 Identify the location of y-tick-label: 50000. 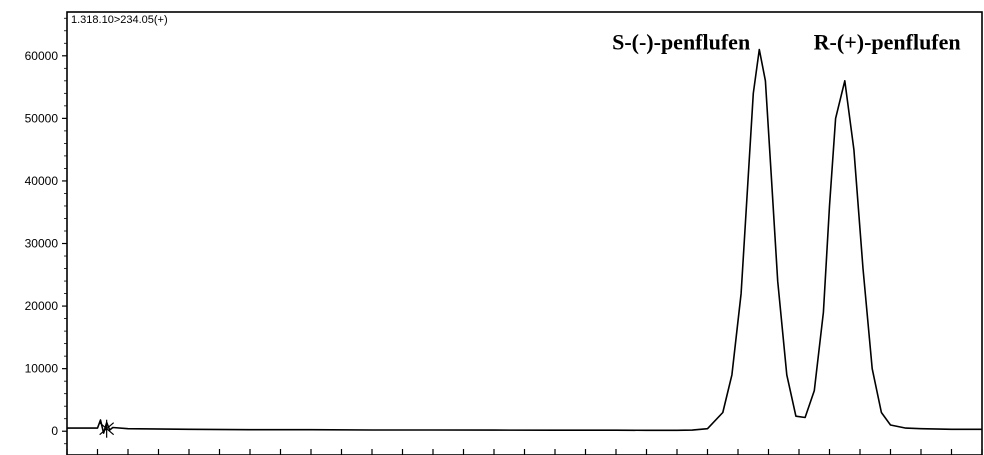
(42, 118).